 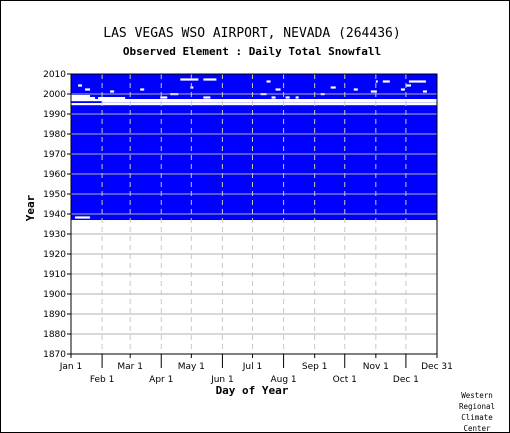 I want to click on y-tick-label: 1970, so click(x=54, y=155).